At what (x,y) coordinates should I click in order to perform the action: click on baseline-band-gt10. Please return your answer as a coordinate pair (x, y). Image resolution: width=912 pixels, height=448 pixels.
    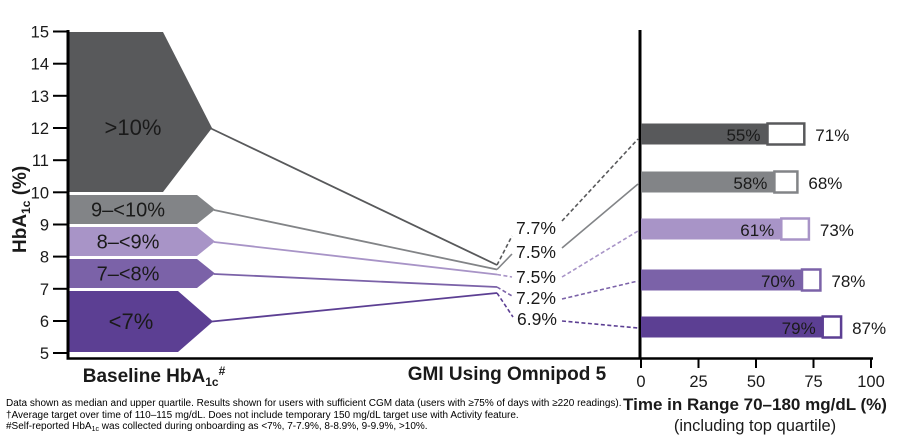
    Looking at the image, I should click on (140, 112).